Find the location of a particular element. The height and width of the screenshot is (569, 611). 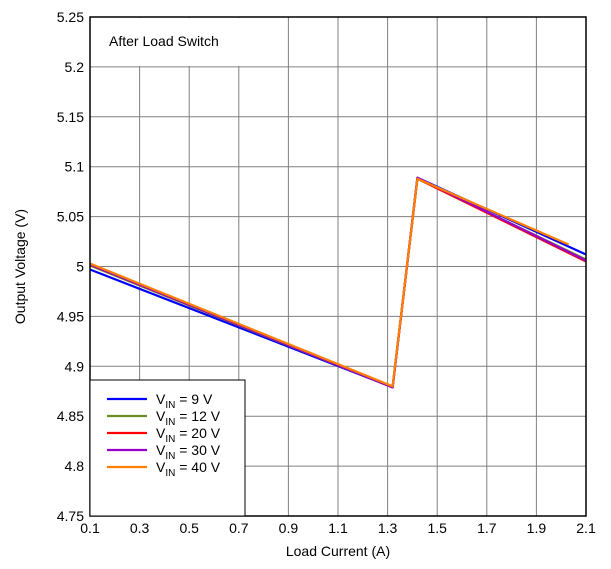

y-tick-label: 5.05 is located at coordinates (70, 217).